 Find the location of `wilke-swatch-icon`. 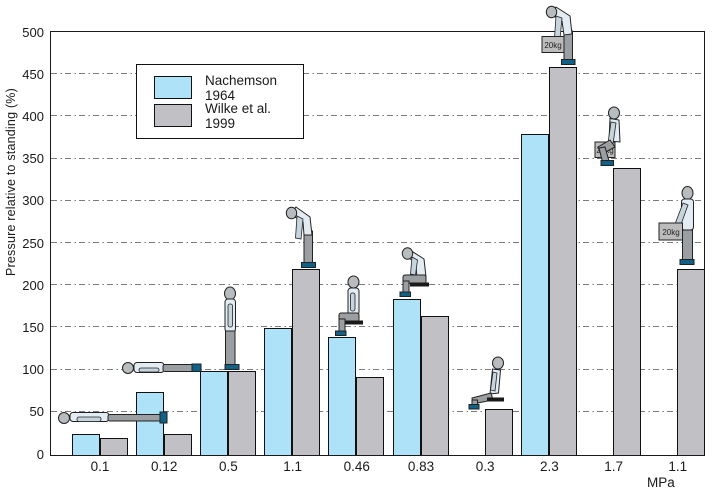

wilke-swatch-icon is located at coordinates (173, 115).